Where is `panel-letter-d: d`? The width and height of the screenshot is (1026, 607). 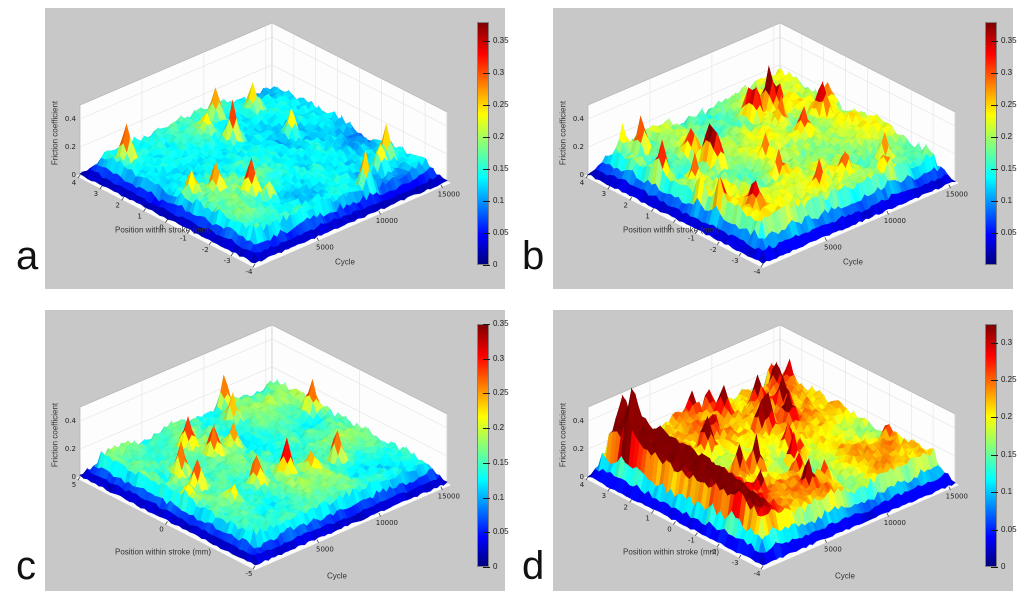 panel-letter-d: d is located at coordinates (533, 566).